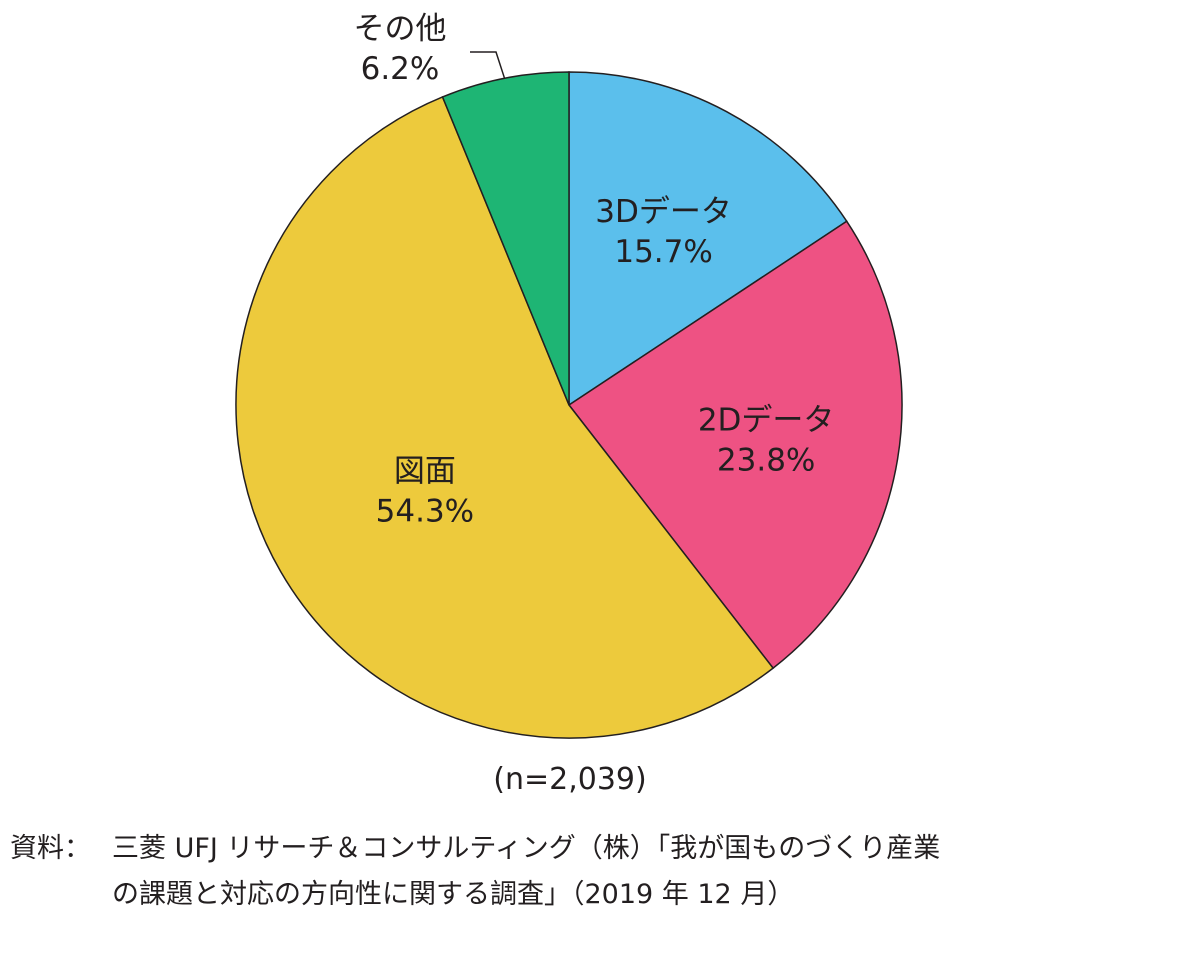  Describe the element at coordinates (663, 252) in the screenshot. I see `slice-value-label: 15.7%` at that location.